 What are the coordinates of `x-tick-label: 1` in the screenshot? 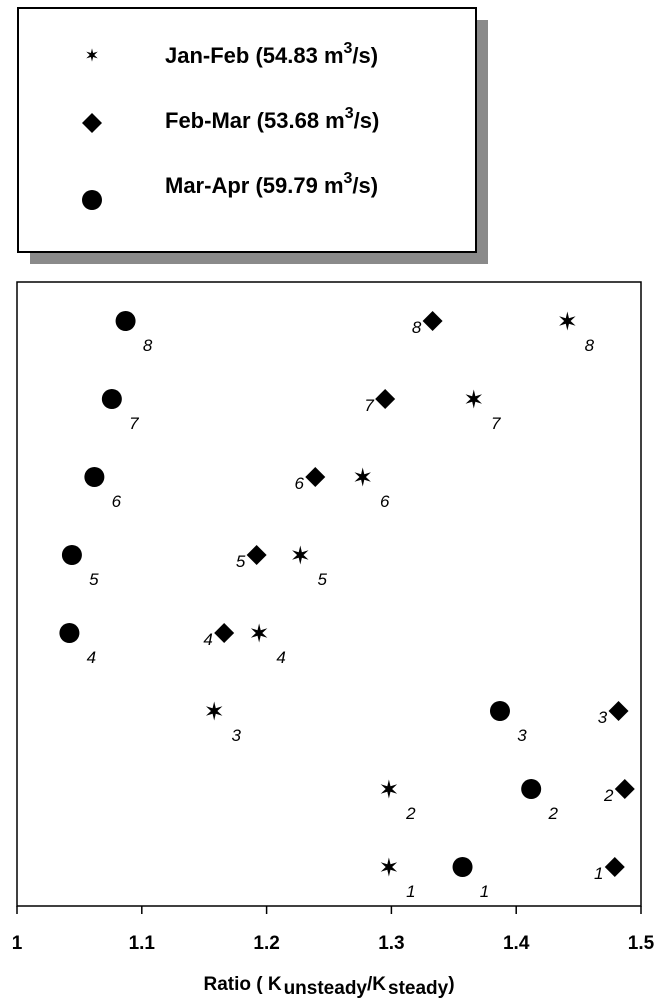 It's located at (17, 943).